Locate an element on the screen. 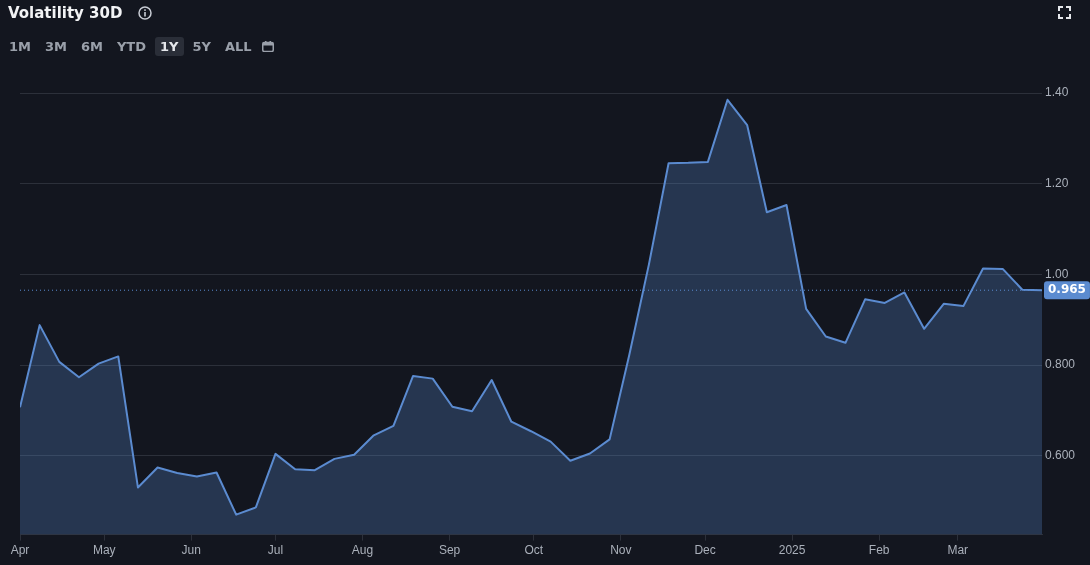 The image size is (1090, 565). x-tick-label: Oct is located at coordinates (534, 550).